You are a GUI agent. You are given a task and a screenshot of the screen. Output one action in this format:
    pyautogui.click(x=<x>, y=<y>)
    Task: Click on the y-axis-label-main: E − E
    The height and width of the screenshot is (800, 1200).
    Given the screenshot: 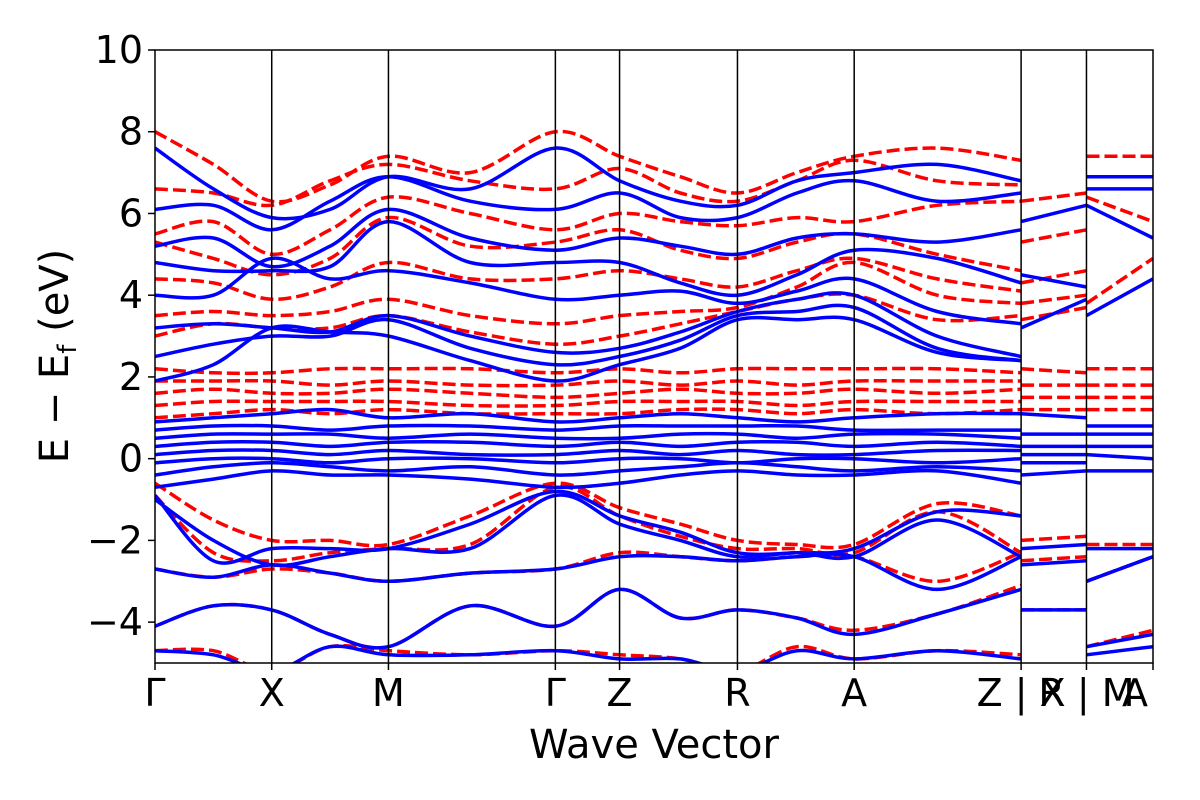 What is the action you would take?
    pyautogui.click(x=55, y=409)
    